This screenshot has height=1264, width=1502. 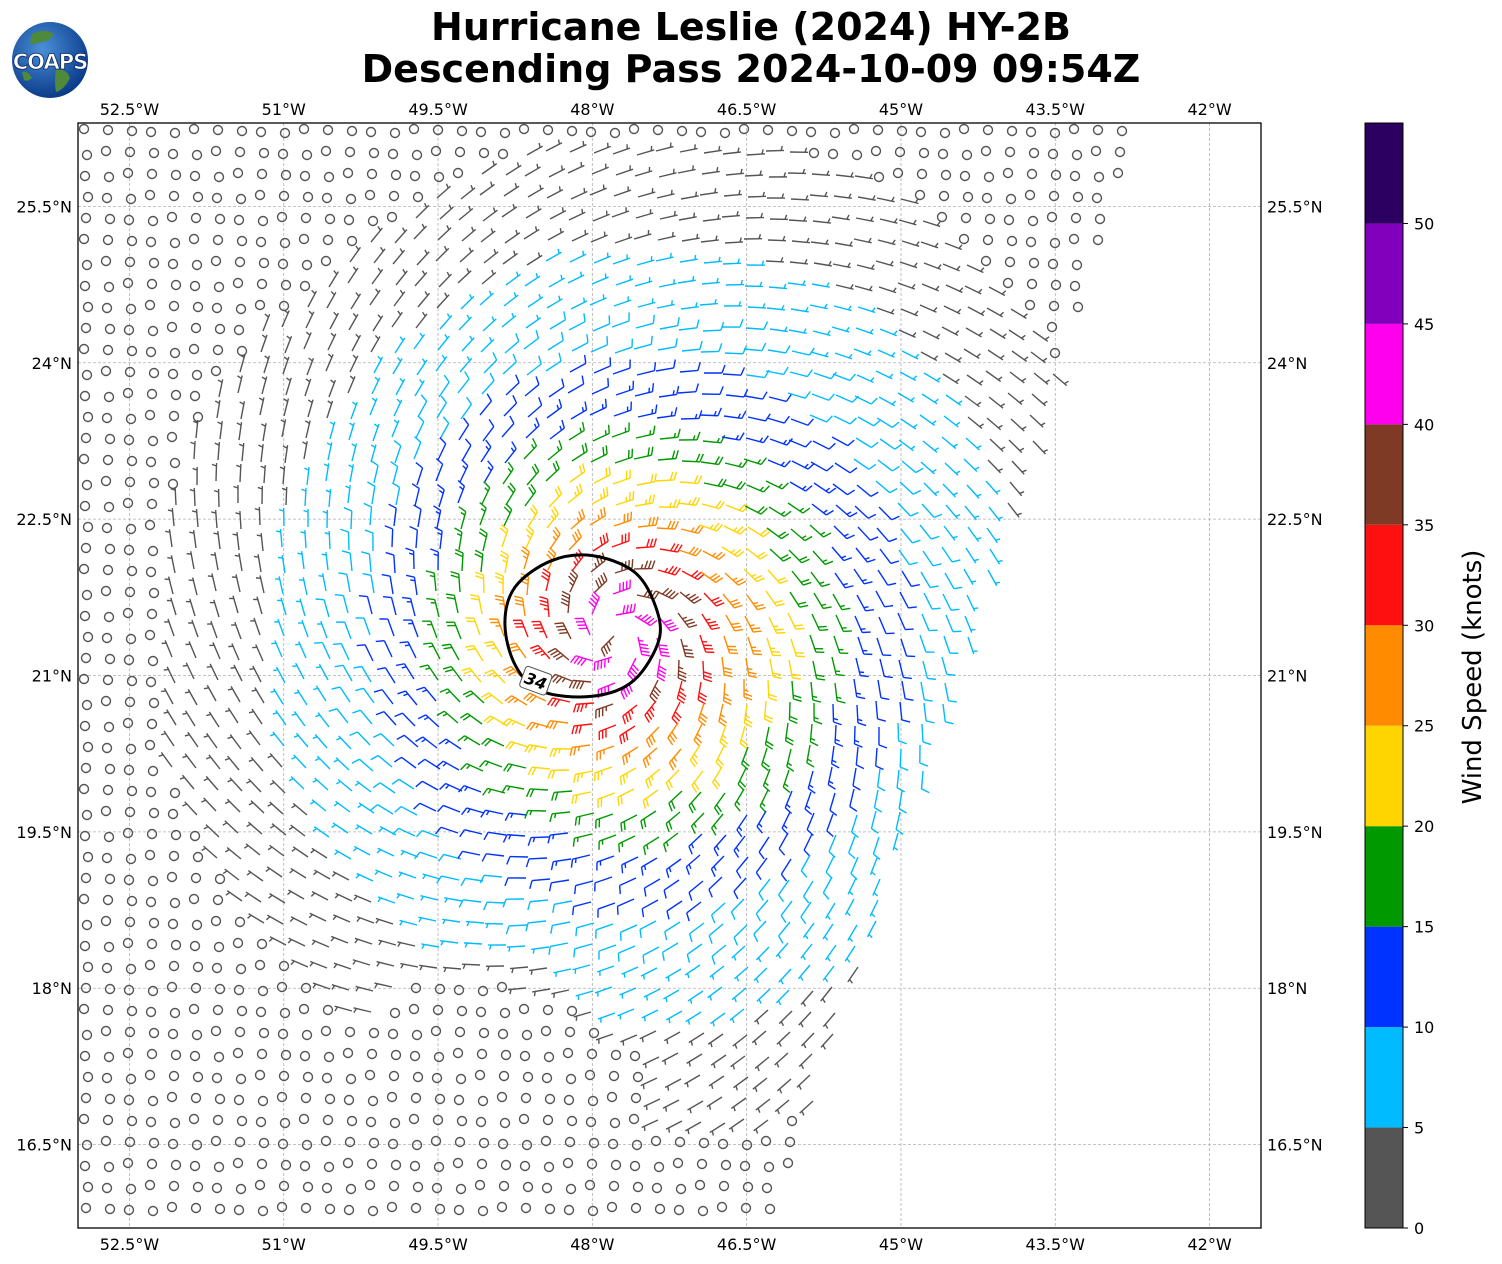 I want to click on colorbar-label: Wind Speed (knots), so click(x=1473, y=677).